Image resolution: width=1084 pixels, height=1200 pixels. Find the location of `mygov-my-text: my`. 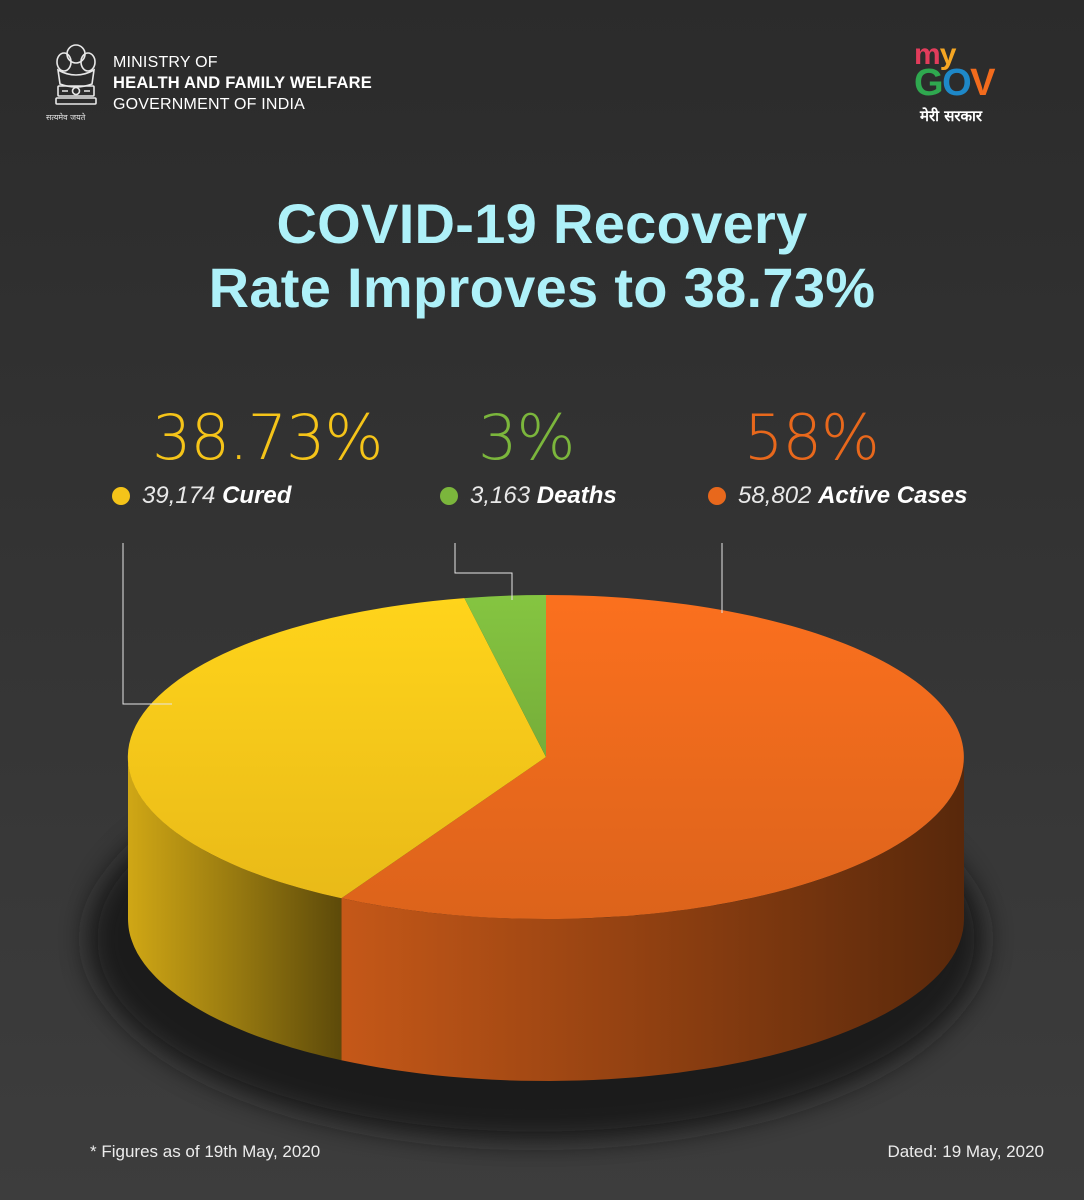

mygov-my-text: my is located at coordinates (935, 54).